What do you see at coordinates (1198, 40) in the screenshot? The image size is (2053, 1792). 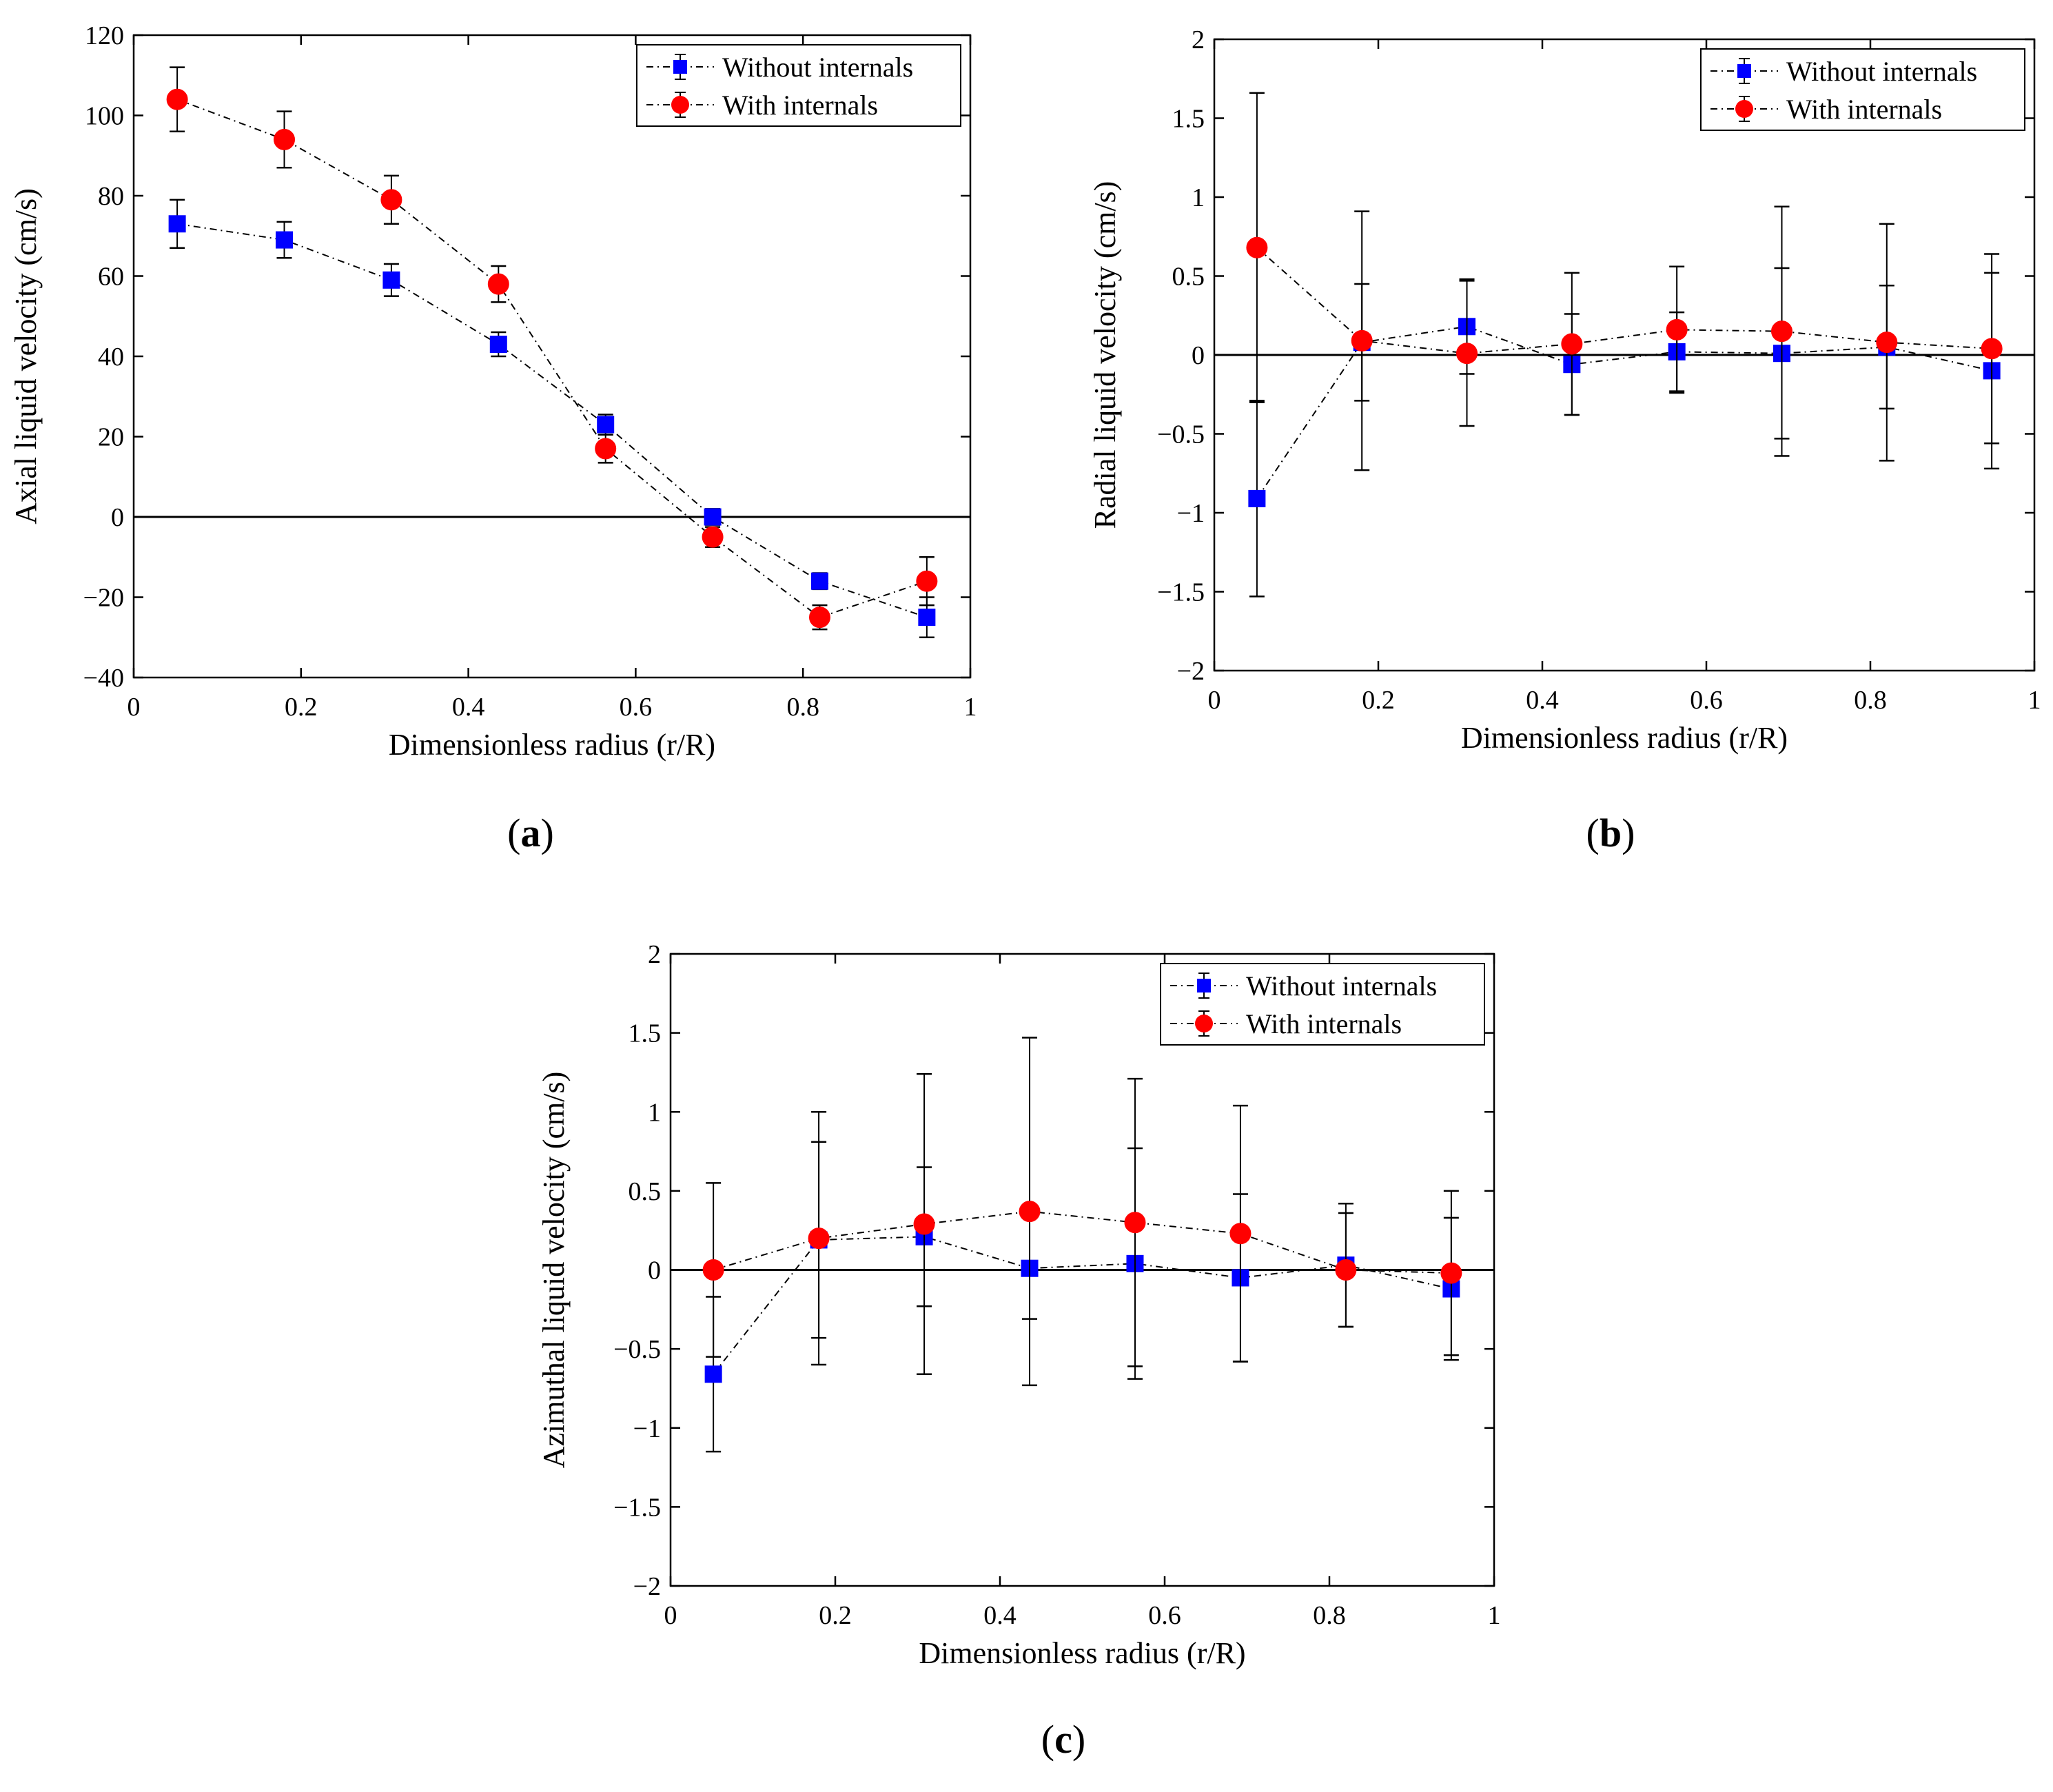 I see `y-tick-label: 2` at bounding box center [1198, 40].